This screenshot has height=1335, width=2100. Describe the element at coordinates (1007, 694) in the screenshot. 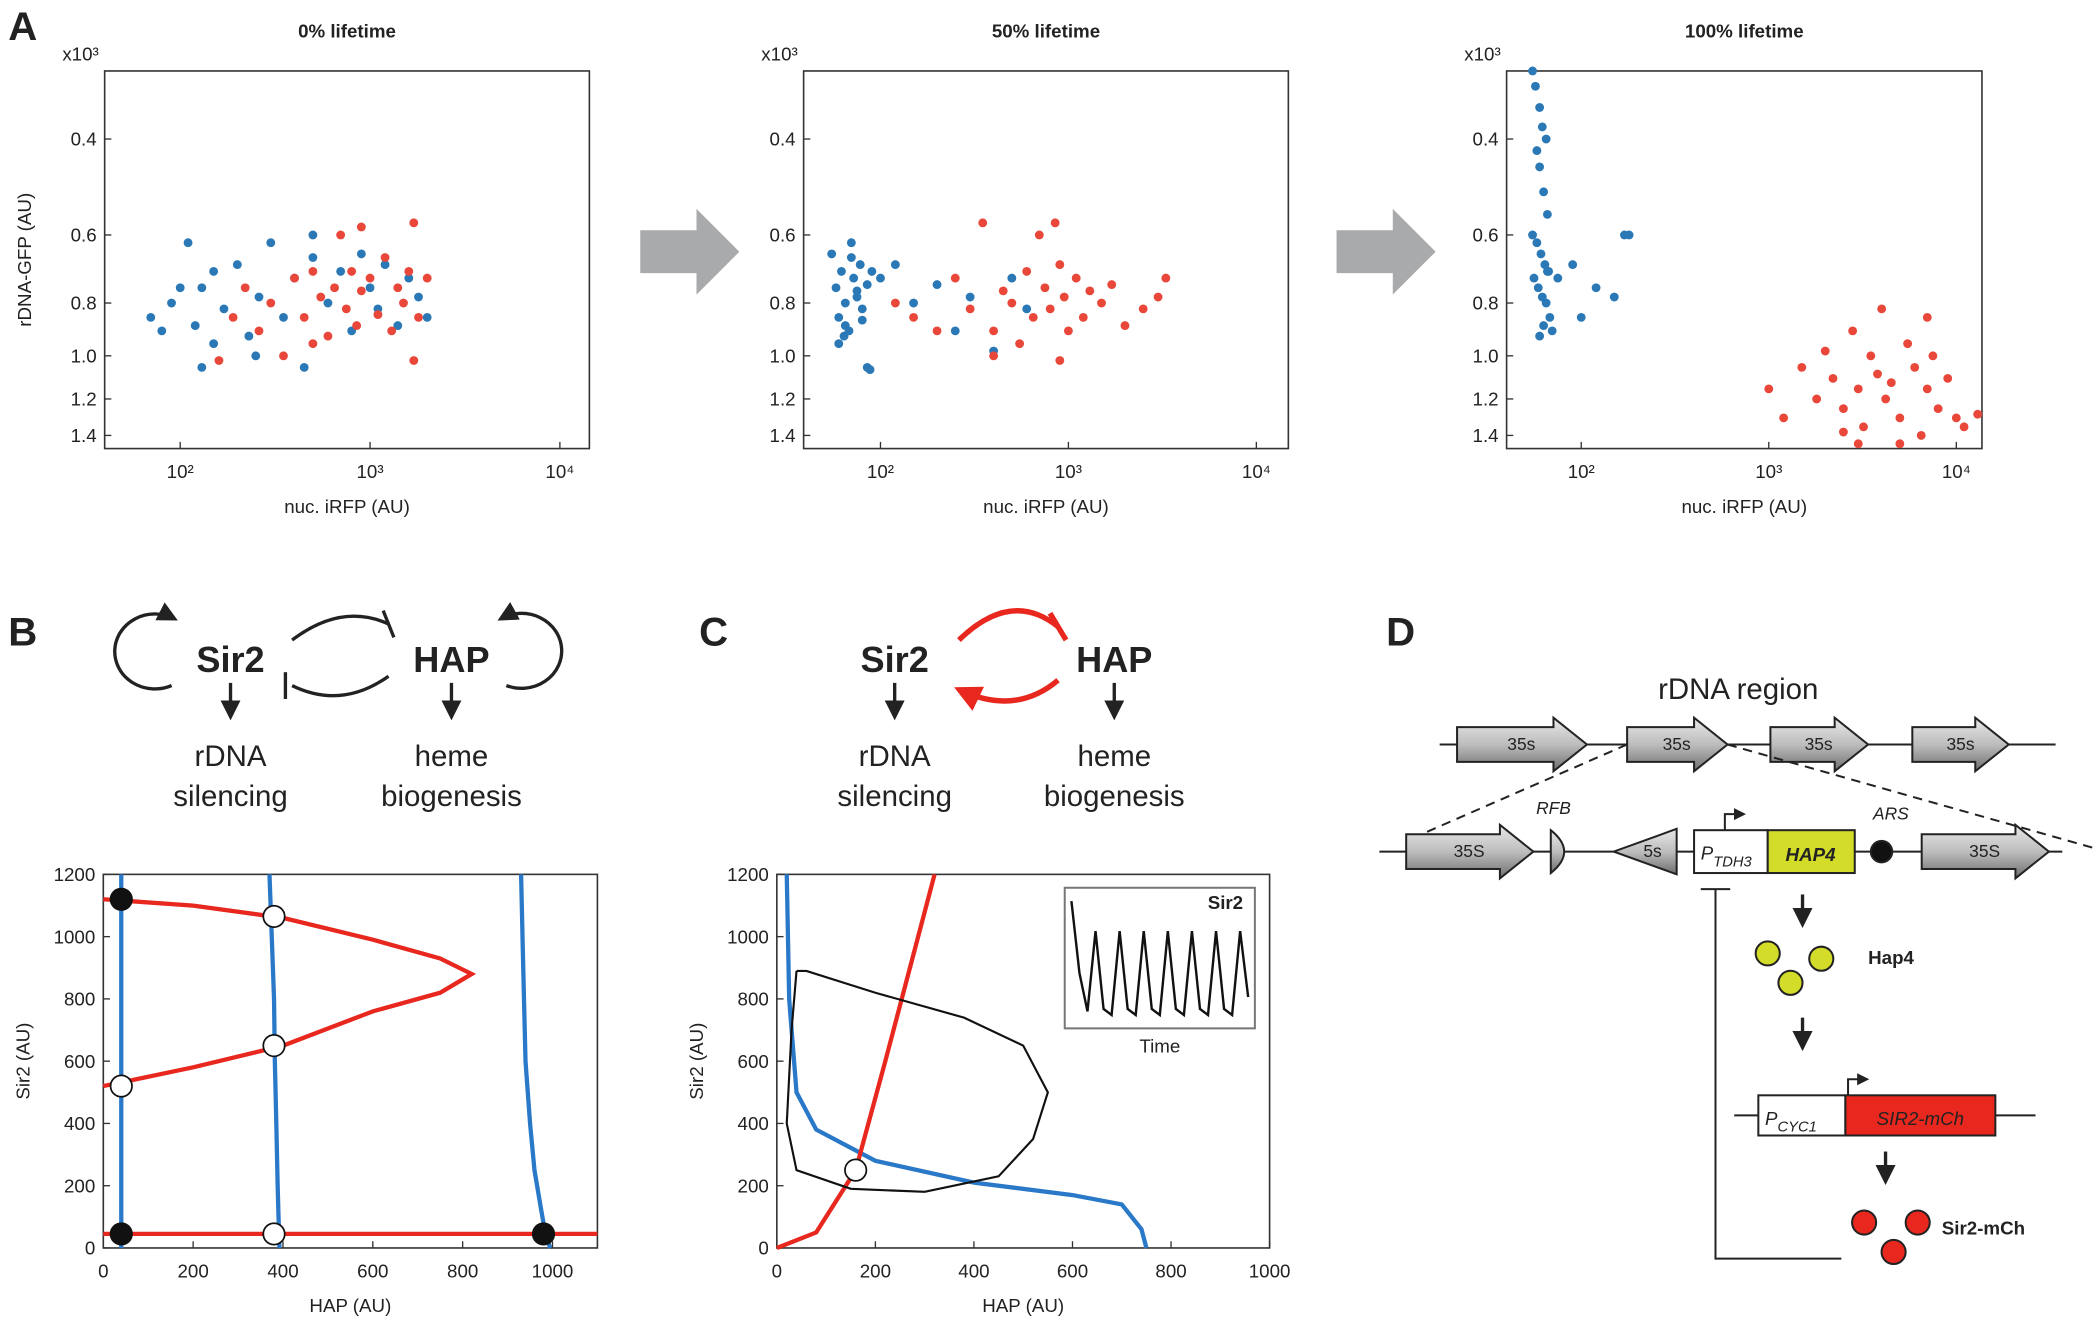

I see `activation` at that location.